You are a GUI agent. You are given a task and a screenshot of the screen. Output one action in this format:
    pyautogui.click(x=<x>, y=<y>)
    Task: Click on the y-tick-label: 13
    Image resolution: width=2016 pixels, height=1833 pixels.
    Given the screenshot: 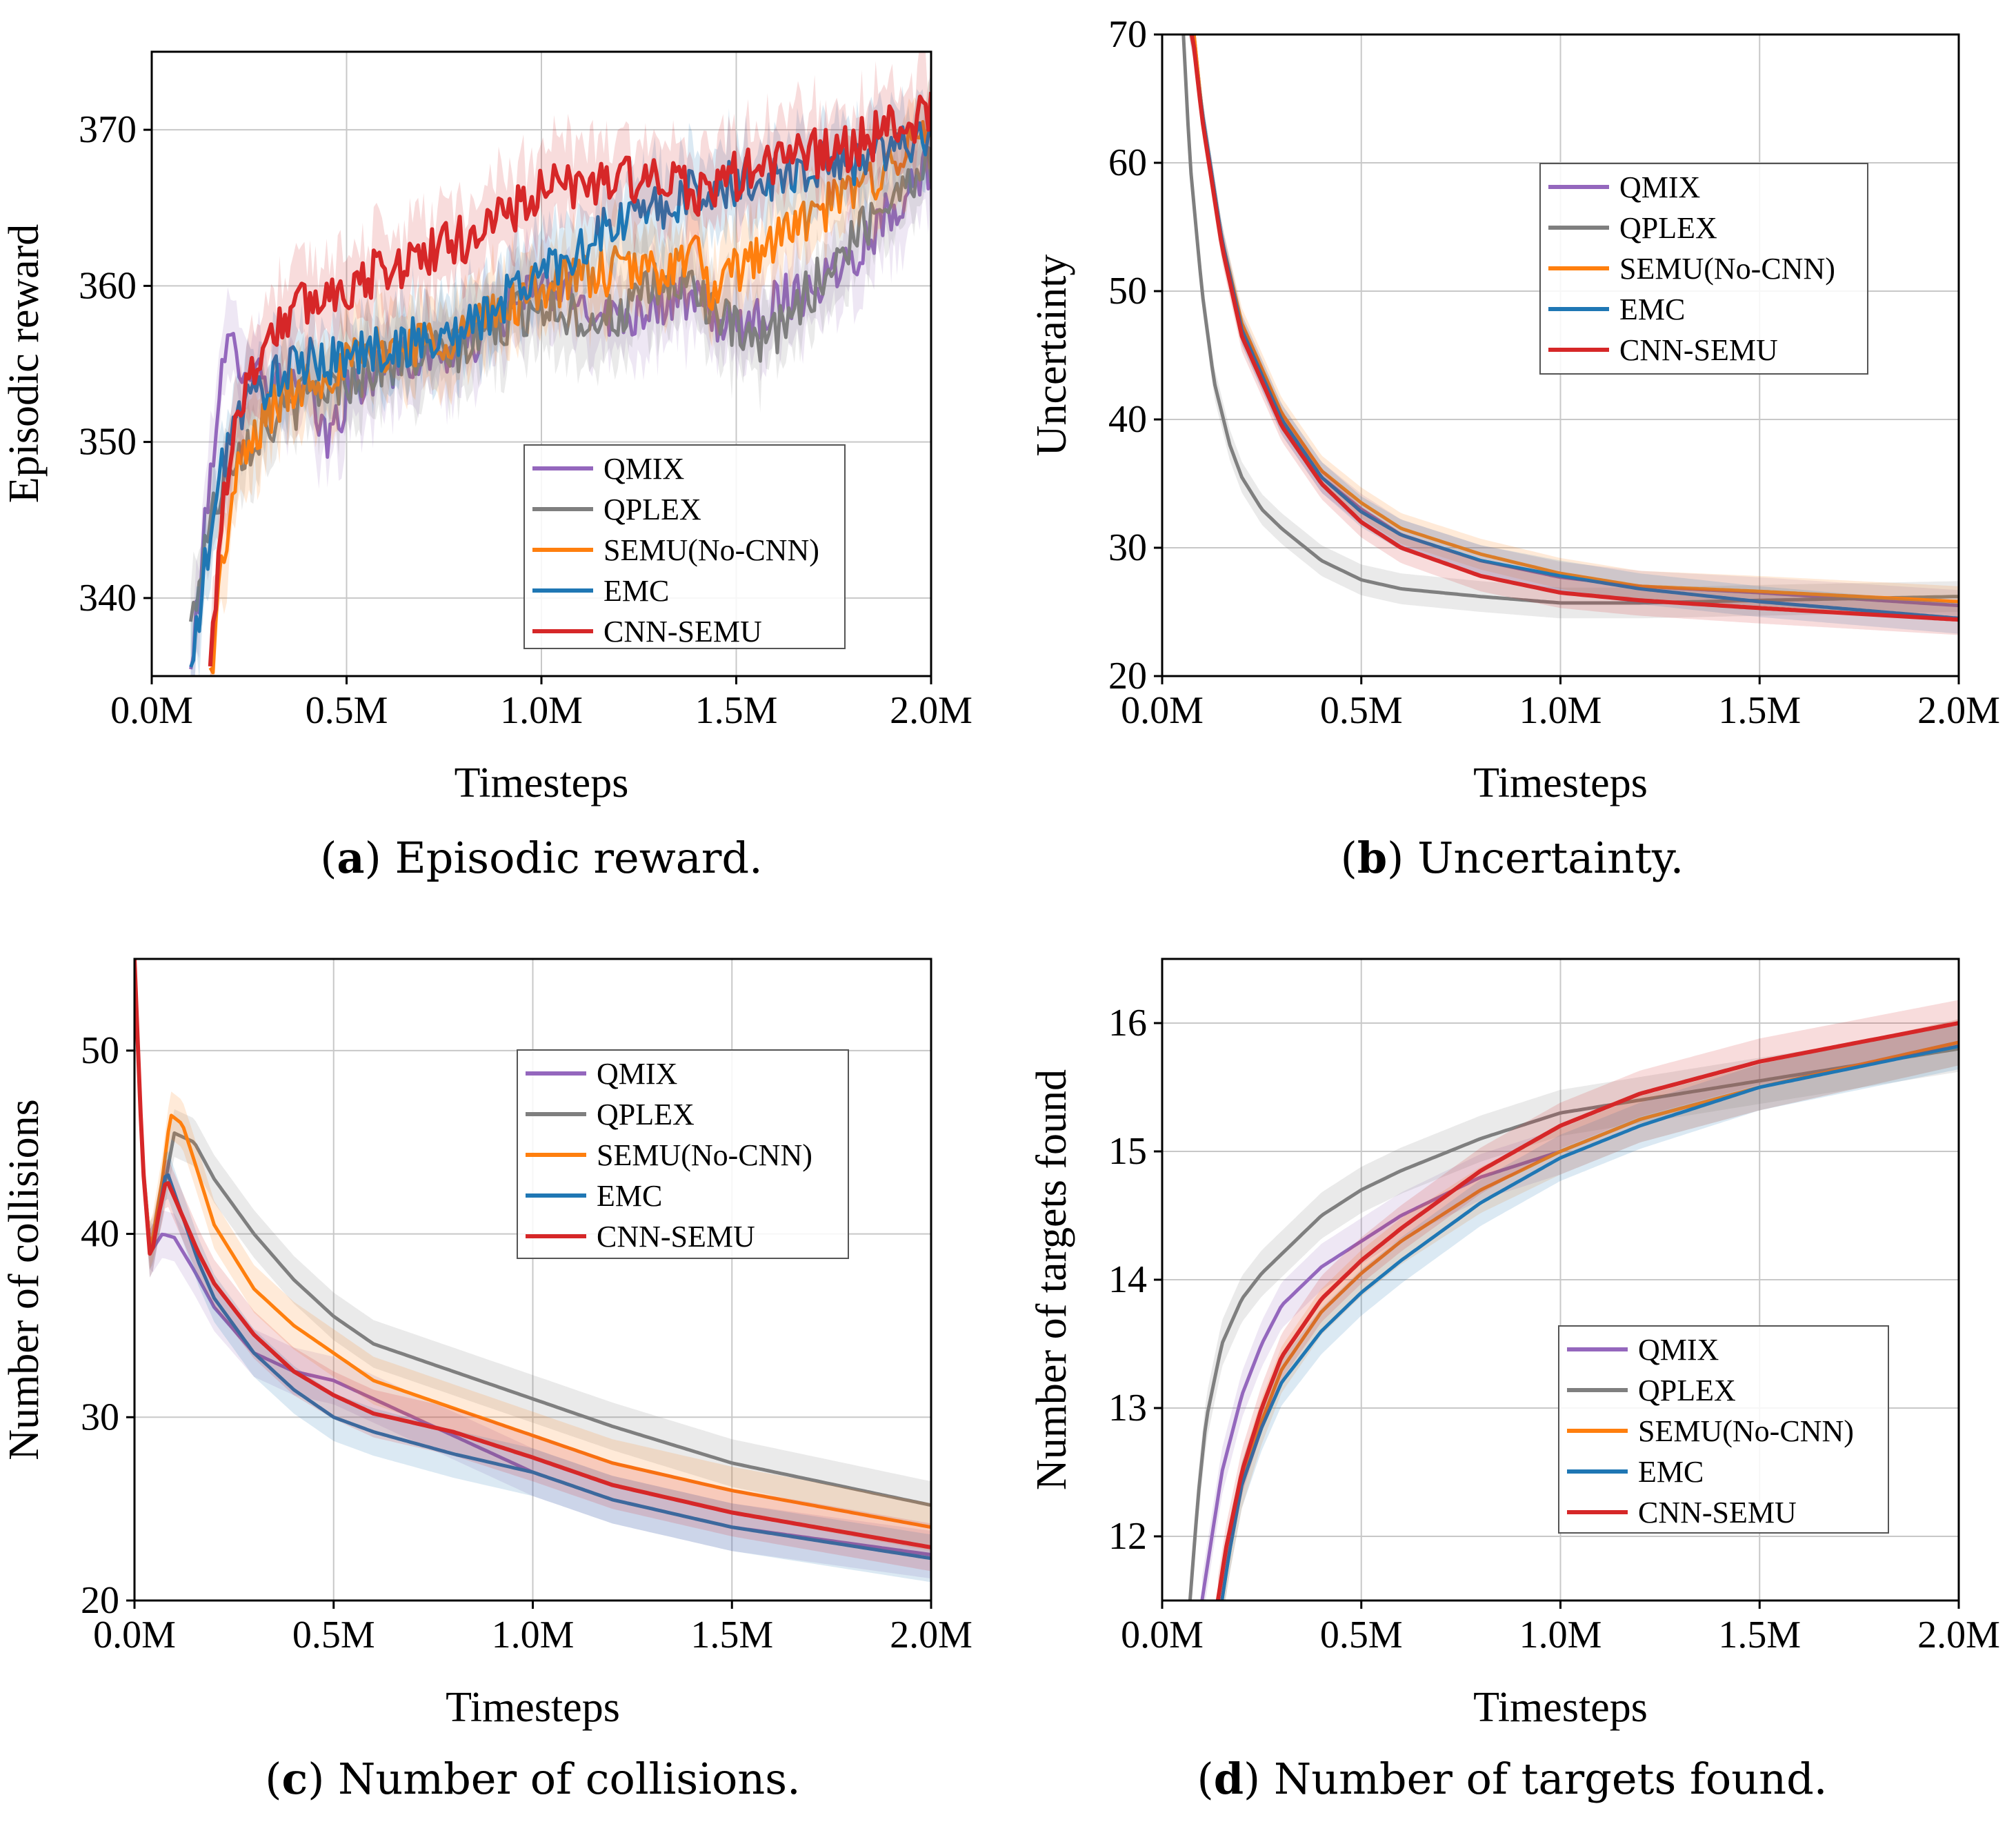 What is the action you would take?
    pyautogui.click(x=1127, y=1408)
    